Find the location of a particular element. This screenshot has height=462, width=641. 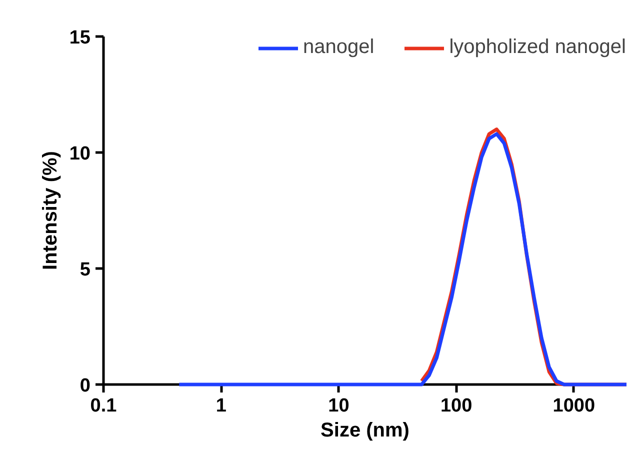

y-axis-title: Intensity (%) is located at coordinates (50, 210).